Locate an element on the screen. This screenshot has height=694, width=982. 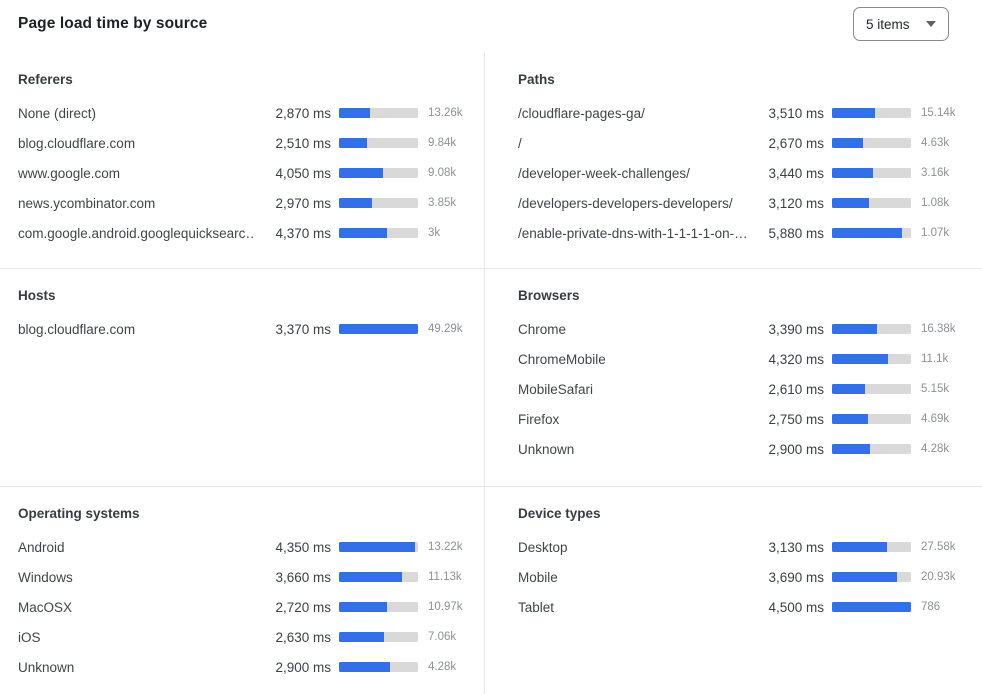
panel-title-operating-systems: Operating systems is located at coordinates (79, 513).